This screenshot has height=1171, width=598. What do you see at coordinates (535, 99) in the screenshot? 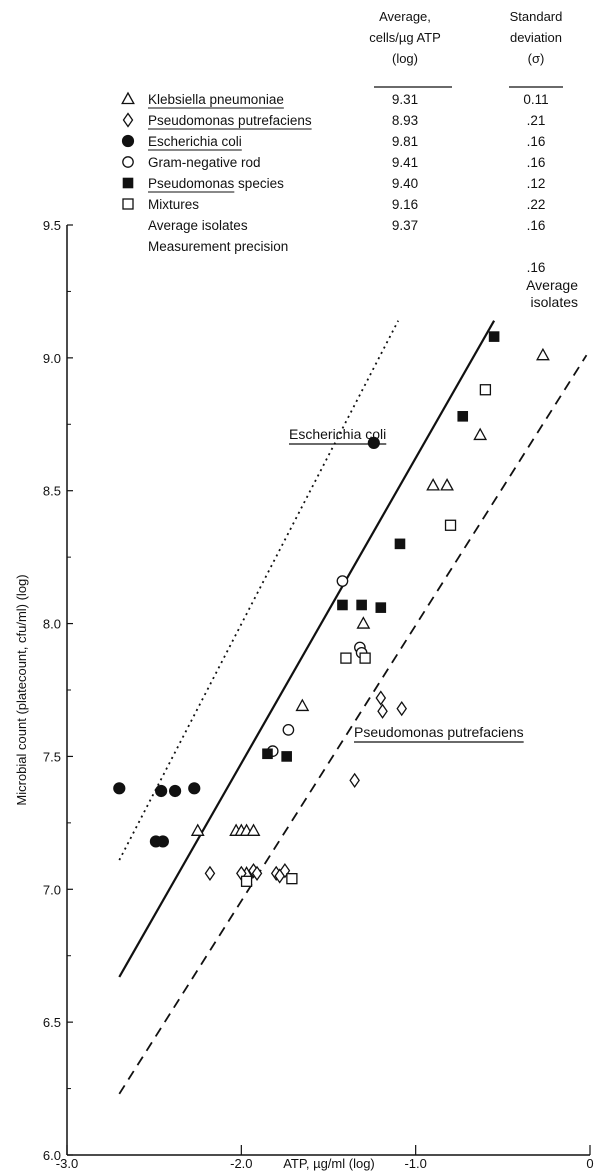
I see `legend-sd-value: 0.11` at bounding box center [535, 99].